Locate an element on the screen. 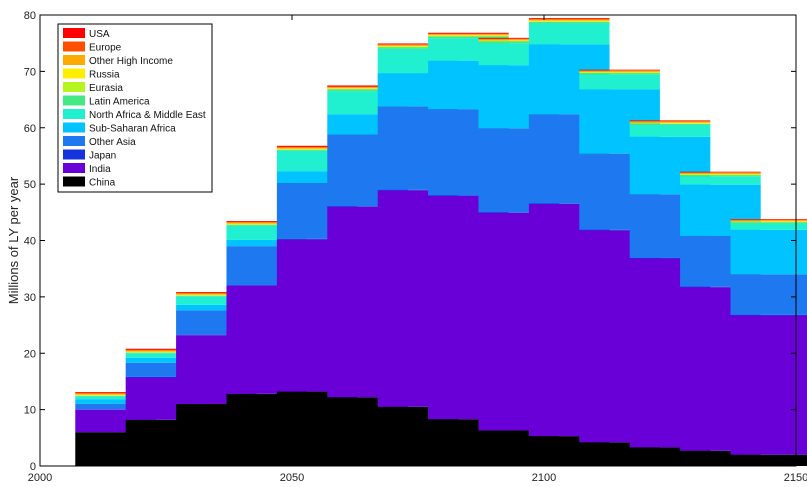  legend-label-other-high-income: Other High Income is located at coordinates (131, 61).